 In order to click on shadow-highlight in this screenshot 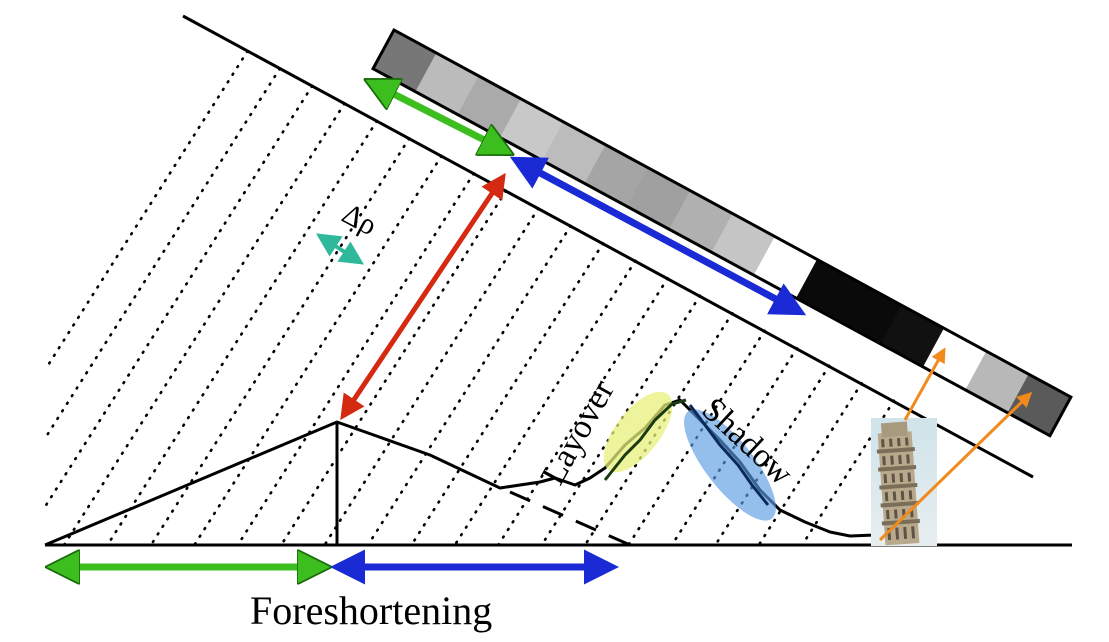, I will do `click(730, 465)`.